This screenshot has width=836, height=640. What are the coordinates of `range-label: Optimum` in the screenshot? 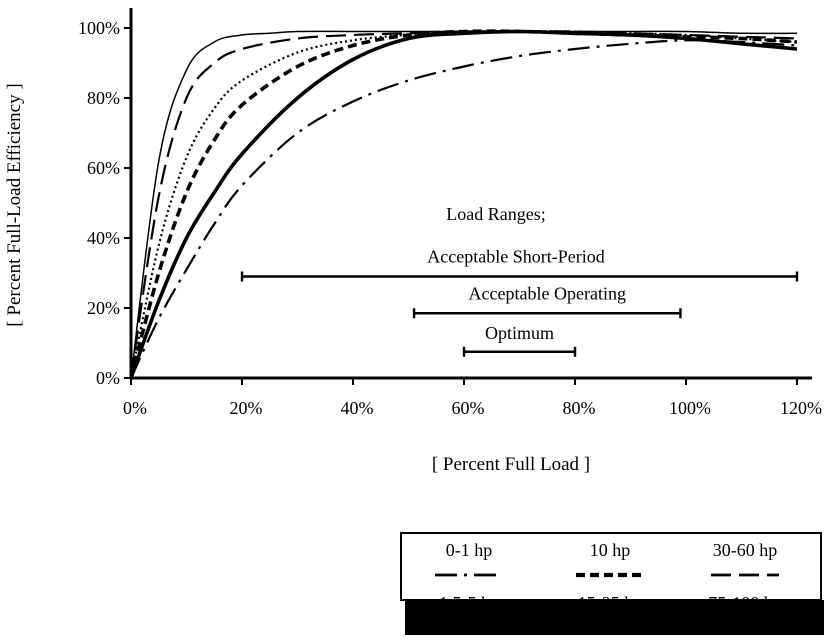 It's located at (519, 333).